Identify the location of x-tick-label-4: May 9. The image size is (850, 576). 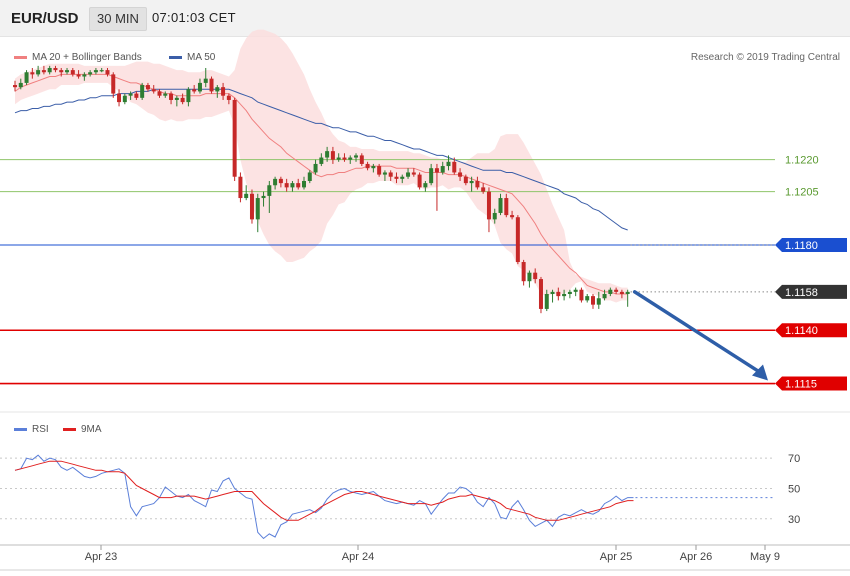
(765, 557).